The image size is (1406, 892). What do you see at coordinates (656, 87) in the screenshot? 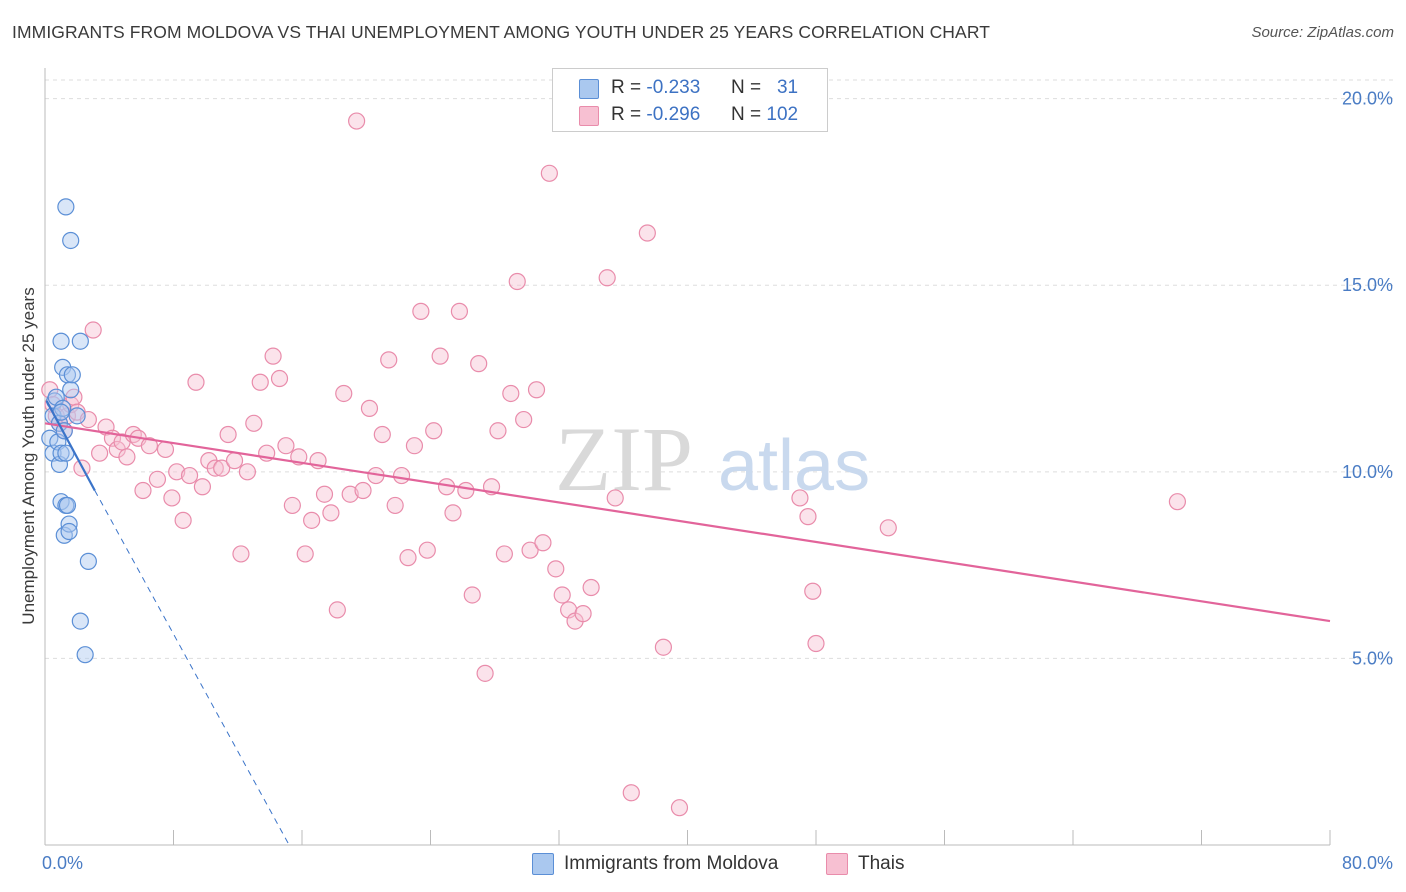
I see `legend-r: R = -0.233` at bounding box center [656, 87].